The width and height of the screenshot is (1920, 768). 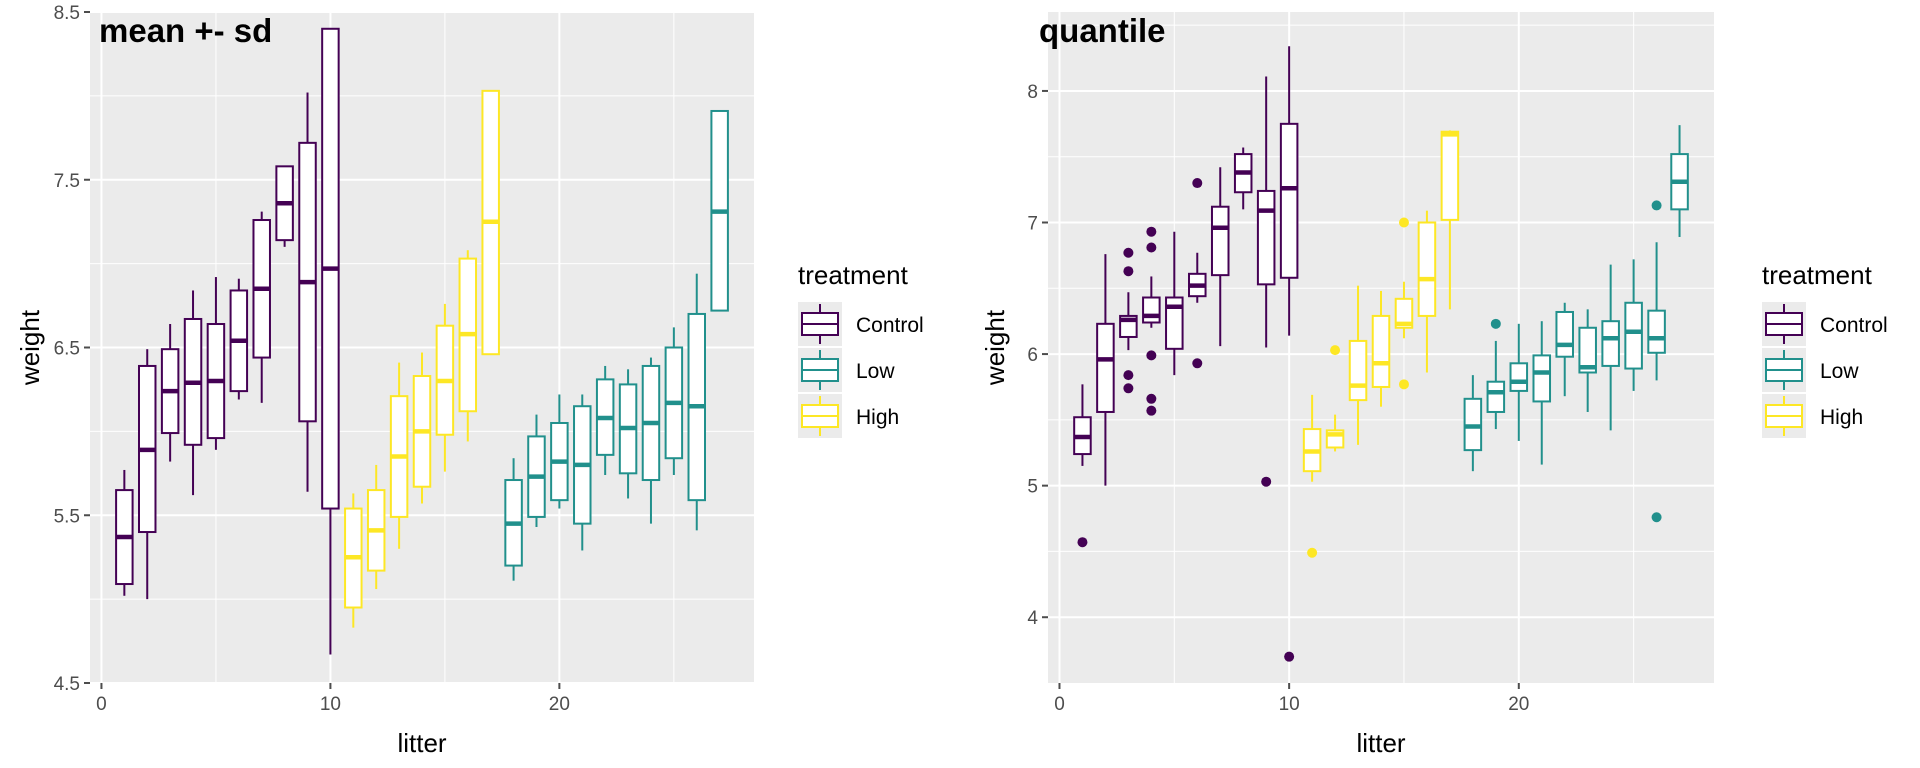 I want to click on y-tick-label: 6.5, so click(x=67, y=349).